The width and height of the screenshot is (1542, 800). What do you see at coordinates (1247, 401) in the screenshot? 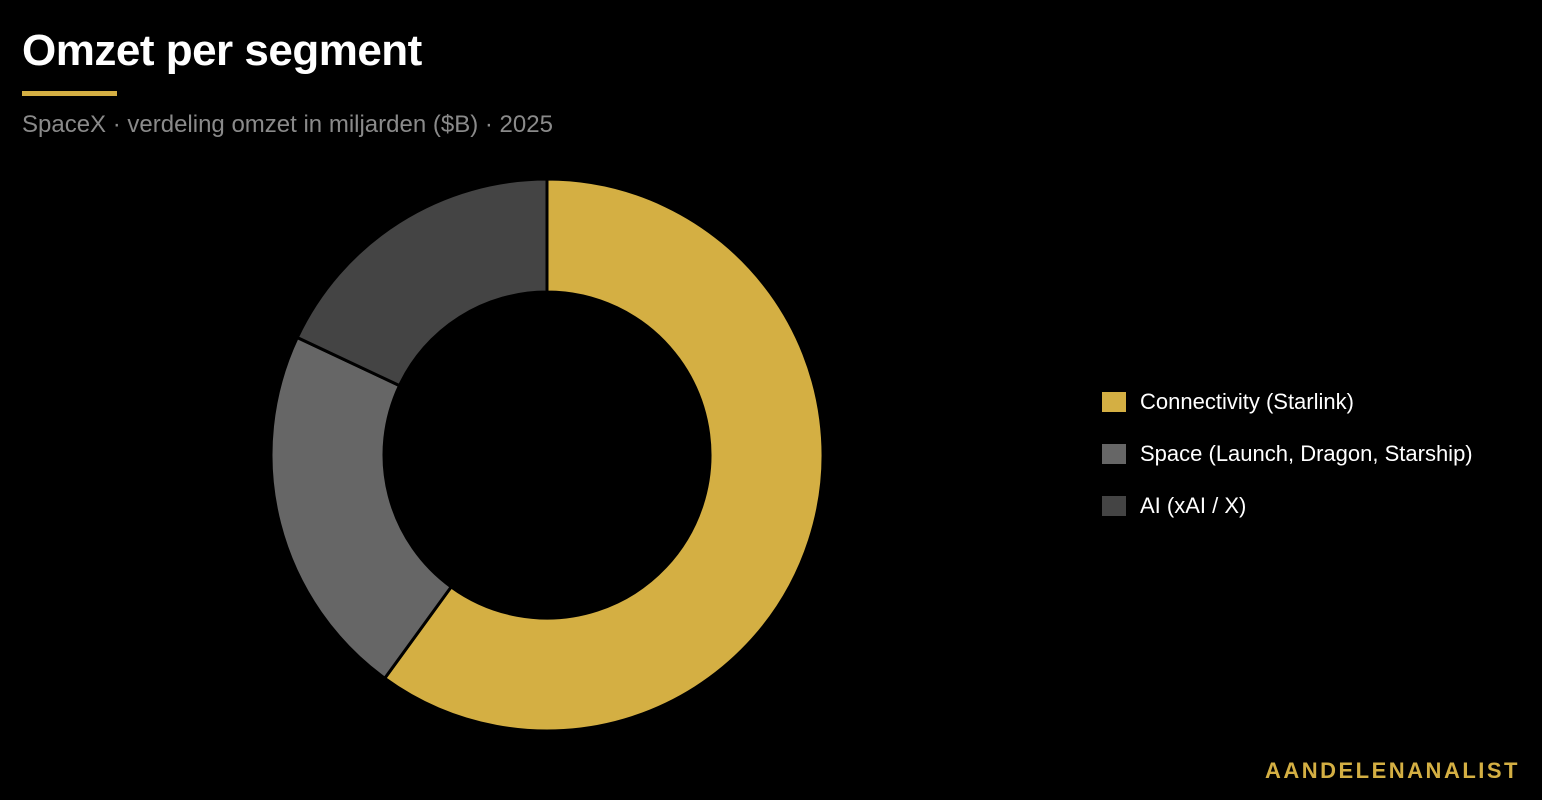
I see `legend-label: Connectivity (Starlink)` at bounding box center [1247, 401].